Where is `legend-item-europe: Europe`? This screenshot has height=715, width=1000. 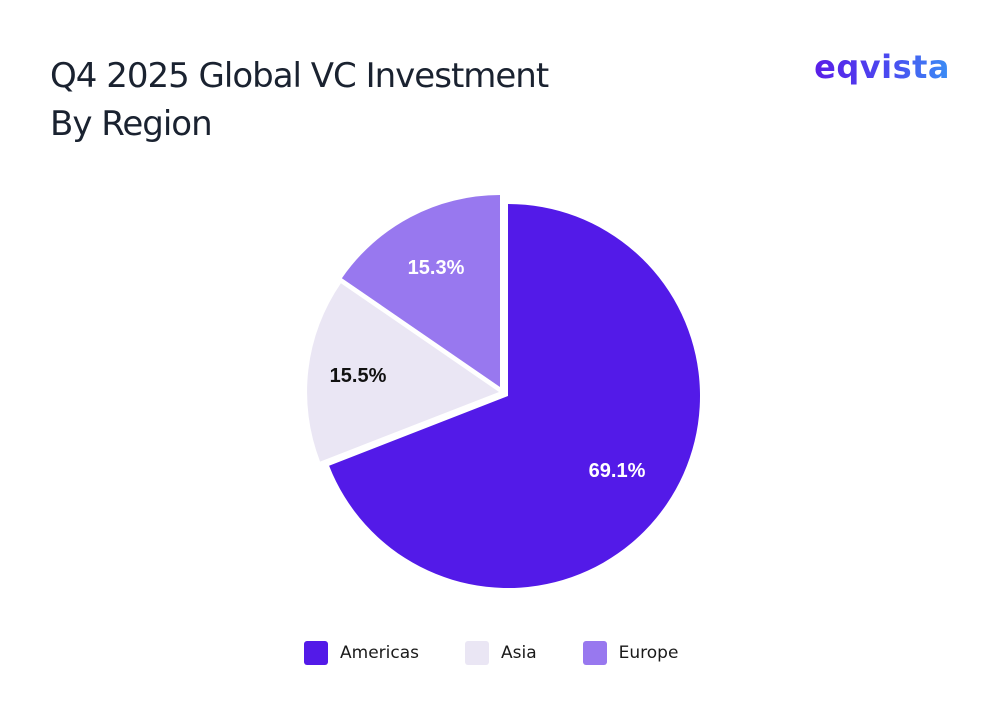 legend-item-europe: Europe is located at coordinates (630, 653).